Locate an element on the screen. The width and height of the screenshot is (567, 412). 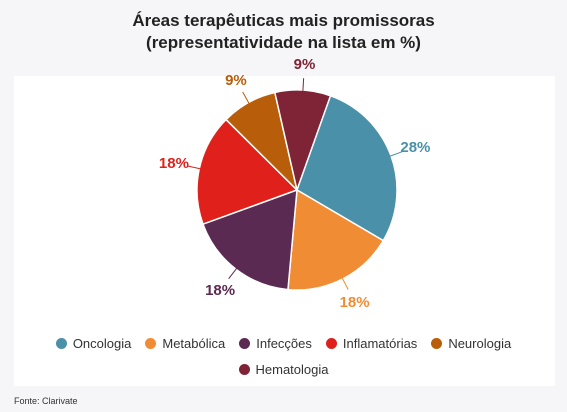
legend-item: Oncologia is located at coordinates (93, 343).